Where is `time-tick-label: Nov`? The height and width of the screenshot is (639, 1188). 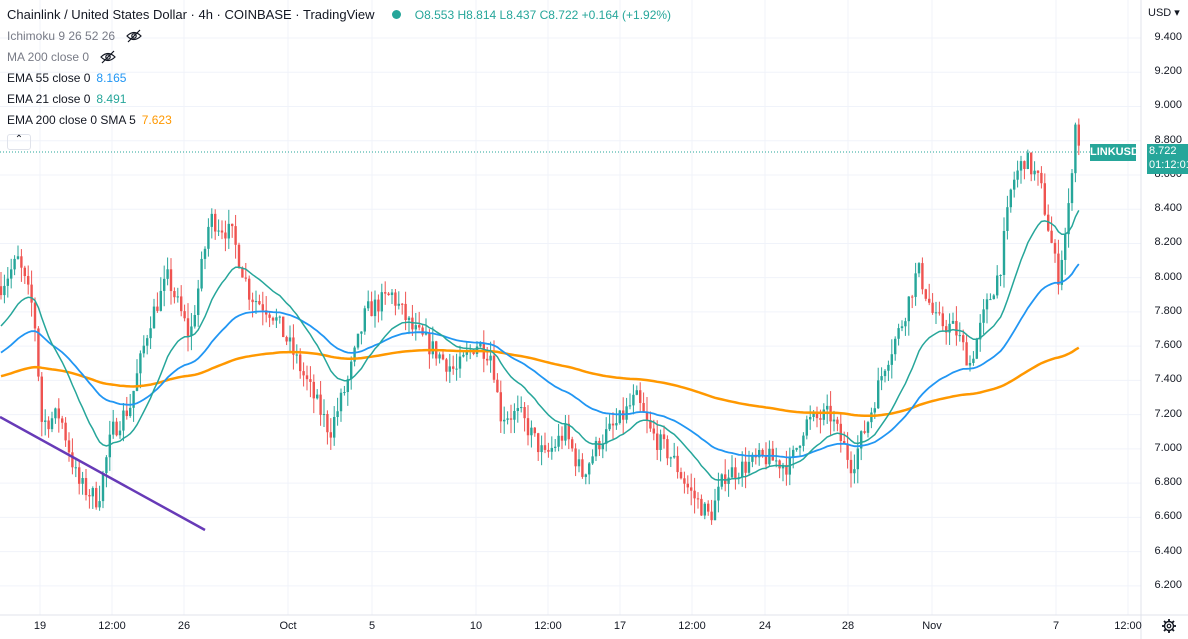
time-tick-label: Nov is located at coordinates (932, 626).